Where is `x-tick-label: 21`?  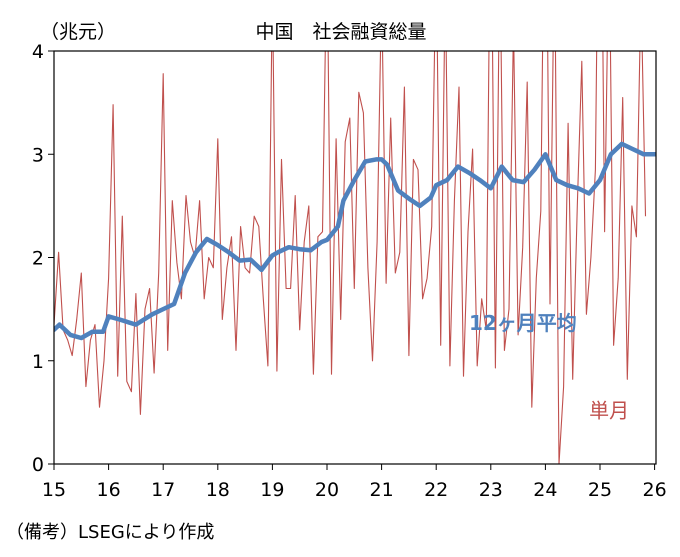 x-tick-label: 21 is located at coordinates (382, 490).